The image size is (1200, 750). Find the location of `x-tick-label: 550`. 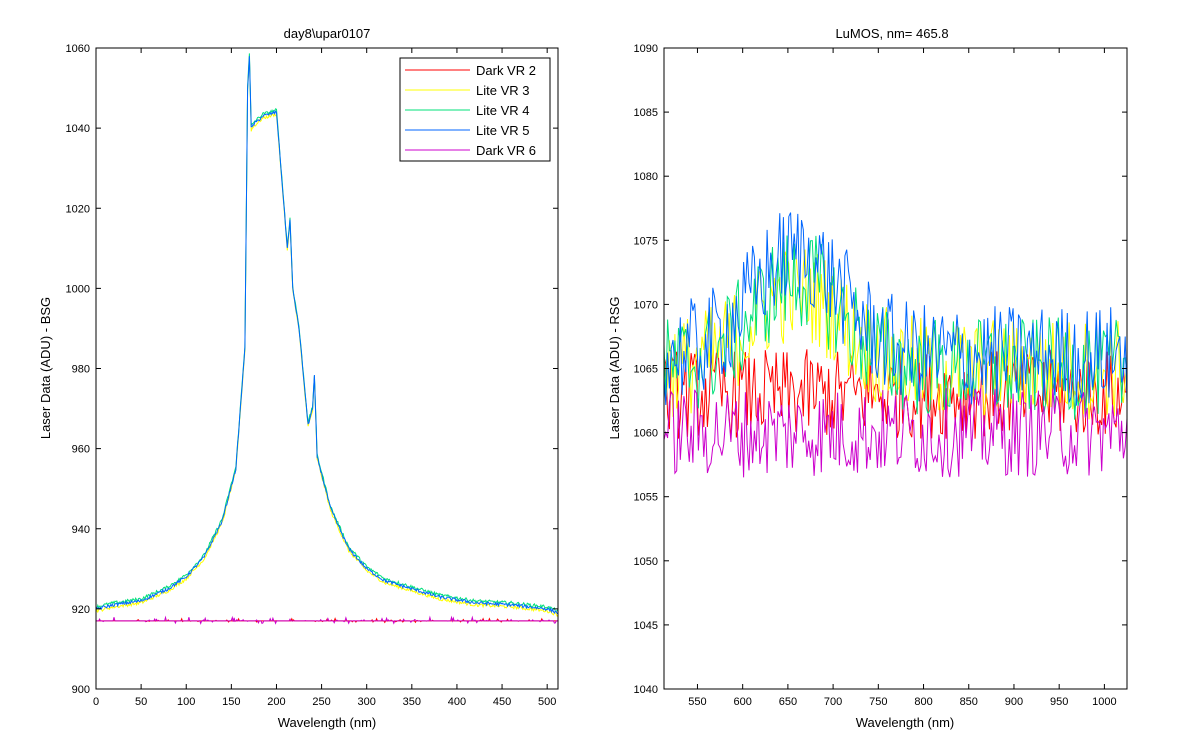

x-tick-label: 550 is located at coordinates (697, 702).